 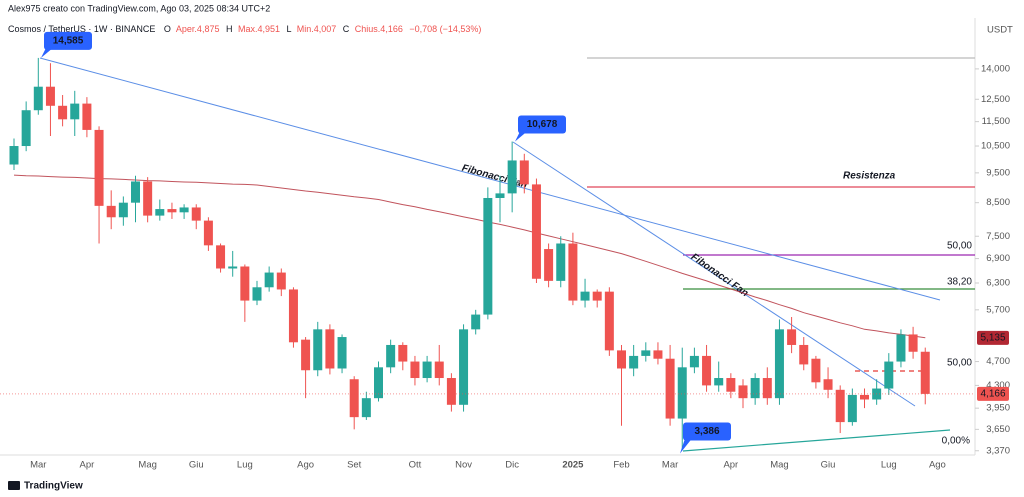 What do you see at coordinates (998, 236) in the screenshot?
I see `y-tick-label: 7,500` at bounding box center [998, 236].